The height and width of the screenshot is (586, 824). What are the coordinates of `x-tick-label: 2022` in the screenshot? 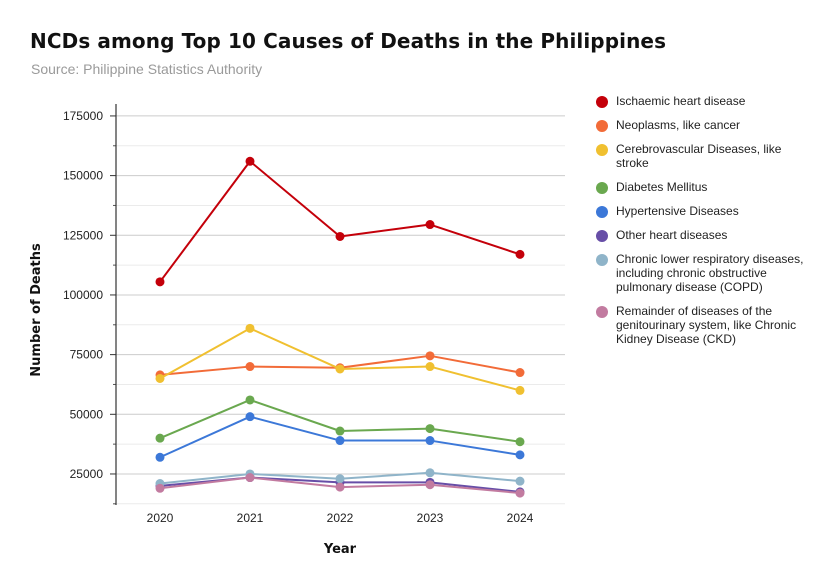 It's located at (340, 518).